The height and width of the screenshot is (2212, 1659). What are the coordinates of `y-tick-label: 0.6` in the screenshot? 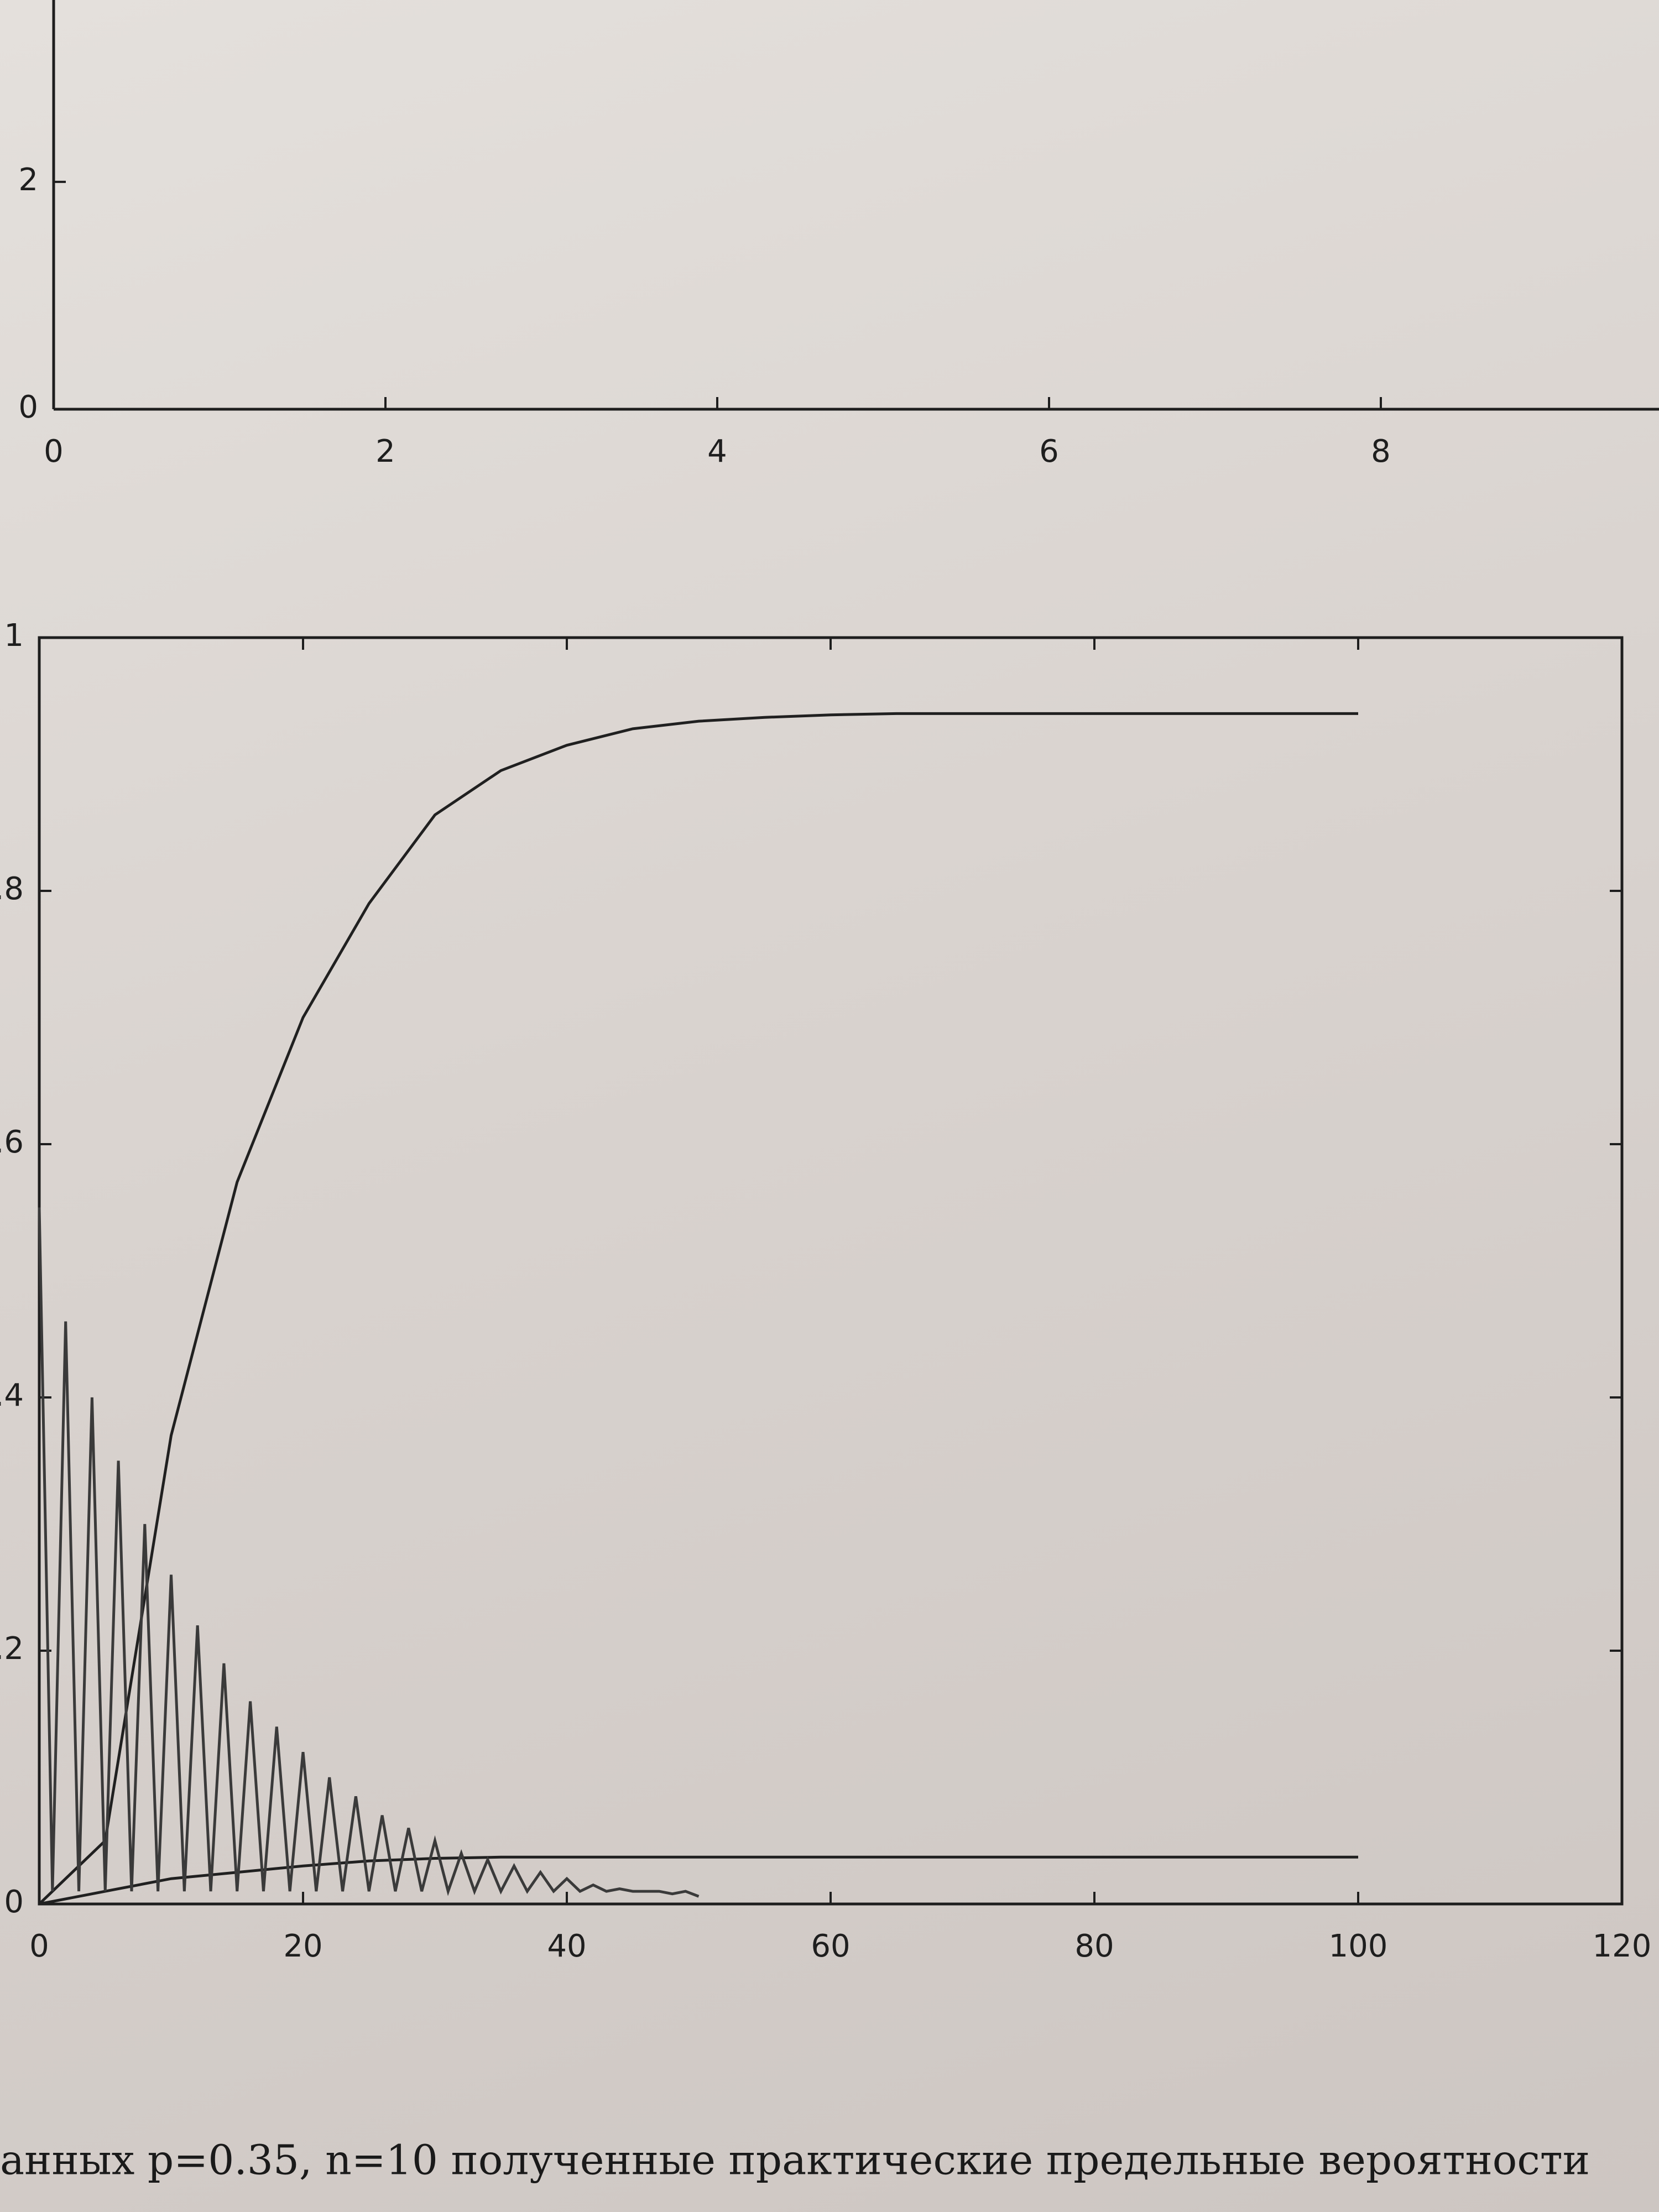 It's located at (12, 1142).